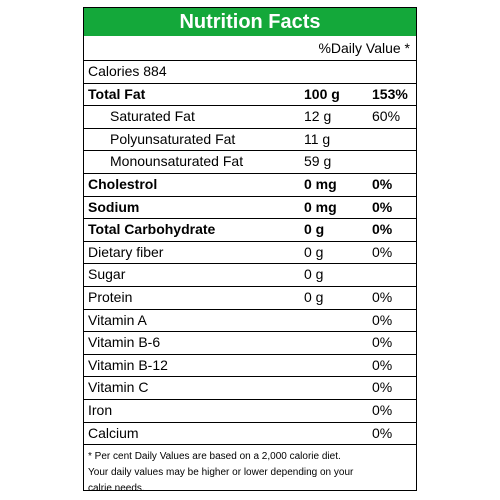  Describe the element at coordinates (250, 94) in the screenshot. I see `nutrient-row-total-fat: Total Fat 100 g 153%` at that location.